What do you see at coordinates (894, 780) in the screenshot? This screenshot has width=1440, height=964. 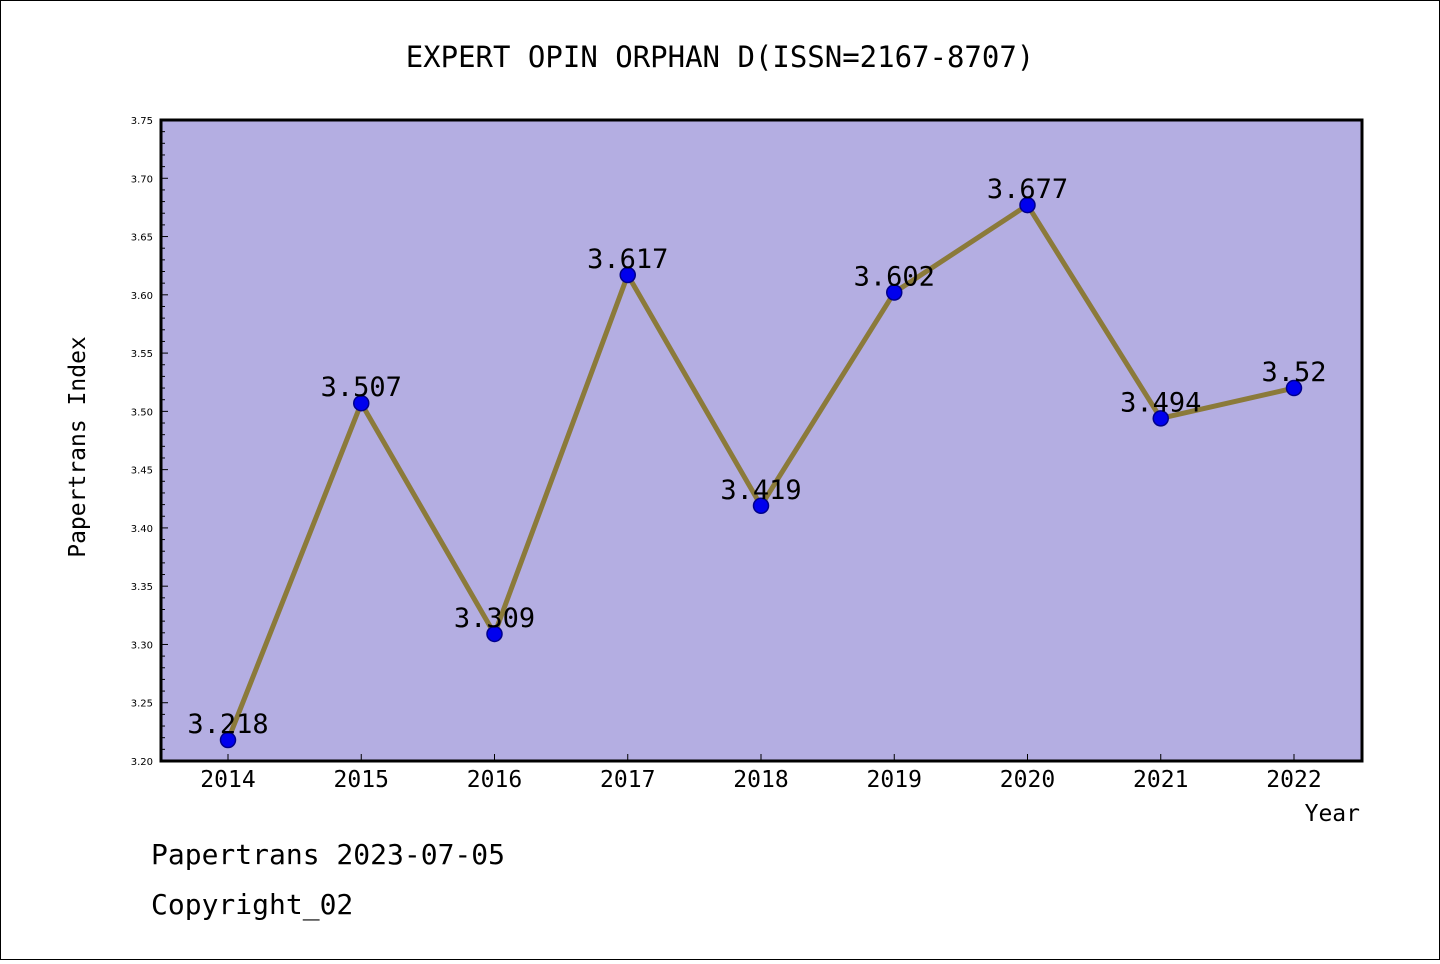 I see `x-tick-label: 2019` at bounding box center [894, 780].